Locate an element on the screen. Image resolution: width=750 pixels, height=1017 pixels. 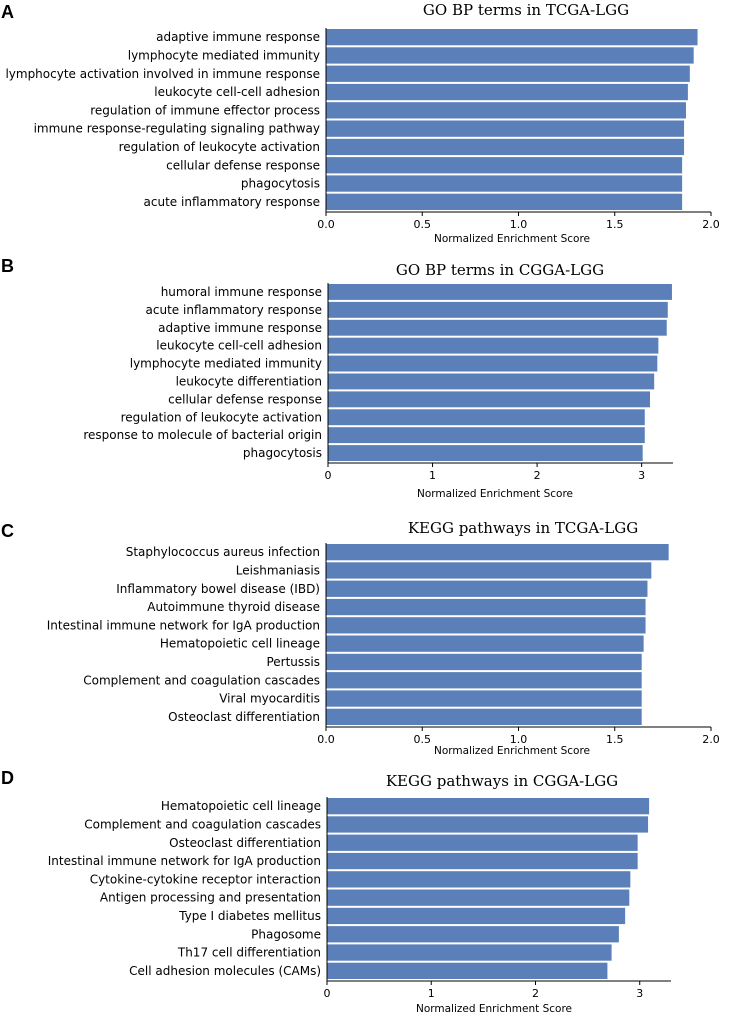
category-label: Type I diabetes mellitus is located at coordinates (249, 916).